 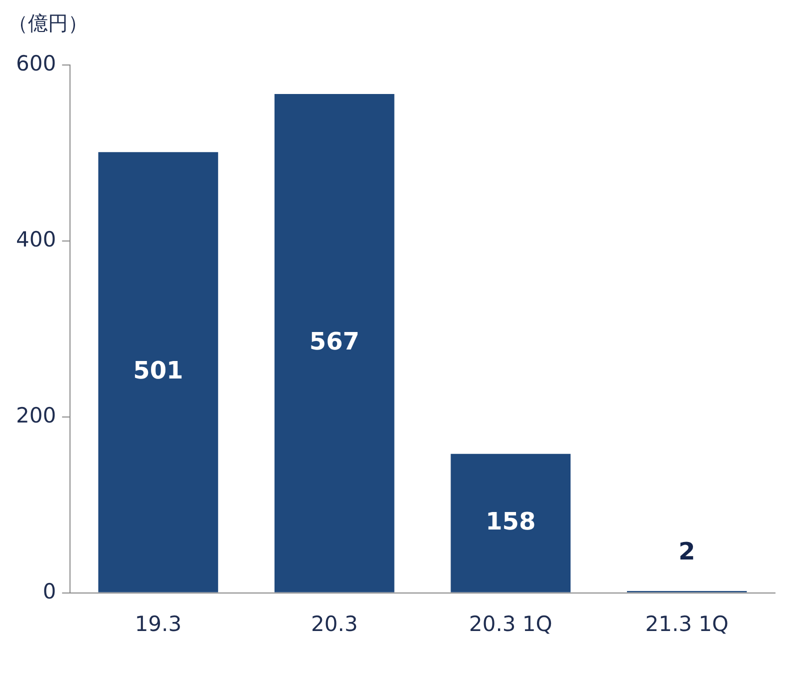 I want to click on x-tick-label: 19.3, so click(x=158, y=624).